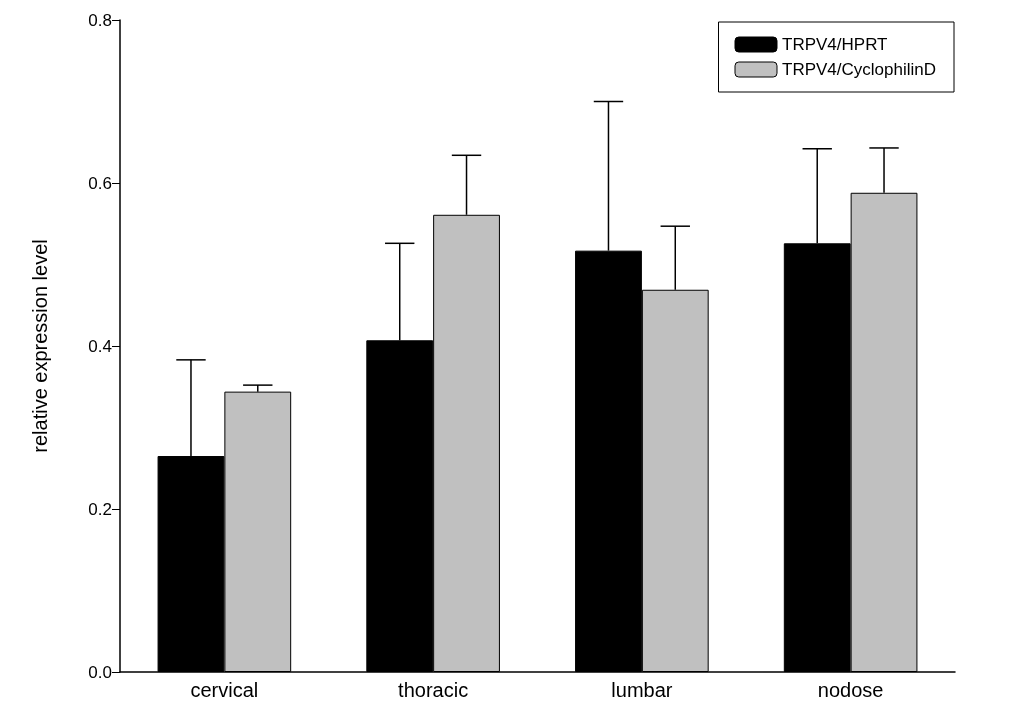 The height and width of the screenshot is (709, 1016). I want to click on y-tick-label: 0.8, so click(100, 20).